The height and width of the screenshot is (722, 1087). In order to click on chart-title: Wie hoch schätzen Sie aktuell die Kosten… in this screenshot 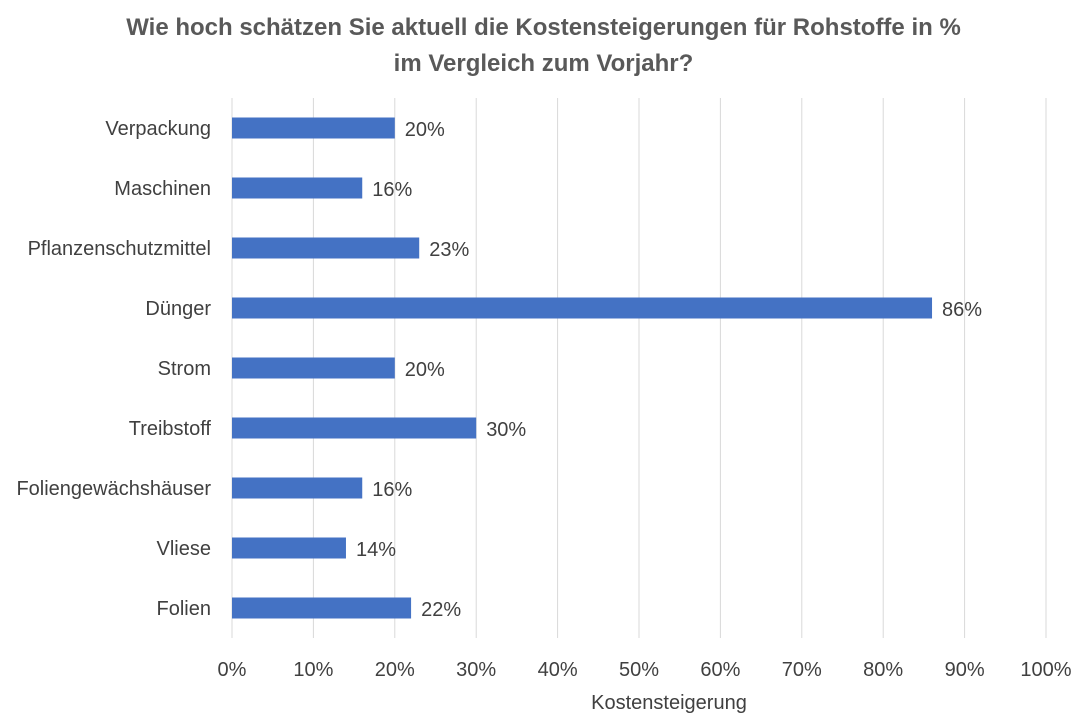, I will do `click(543, 46)`.